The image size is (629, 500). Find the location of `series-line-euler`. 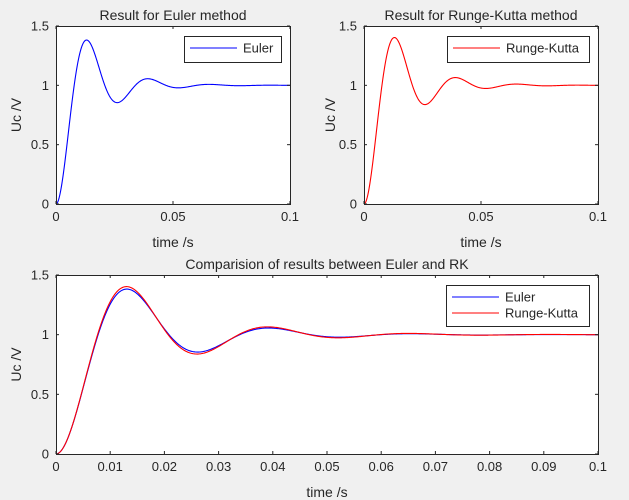

series-line-euler is located at coordinates (173, 122).